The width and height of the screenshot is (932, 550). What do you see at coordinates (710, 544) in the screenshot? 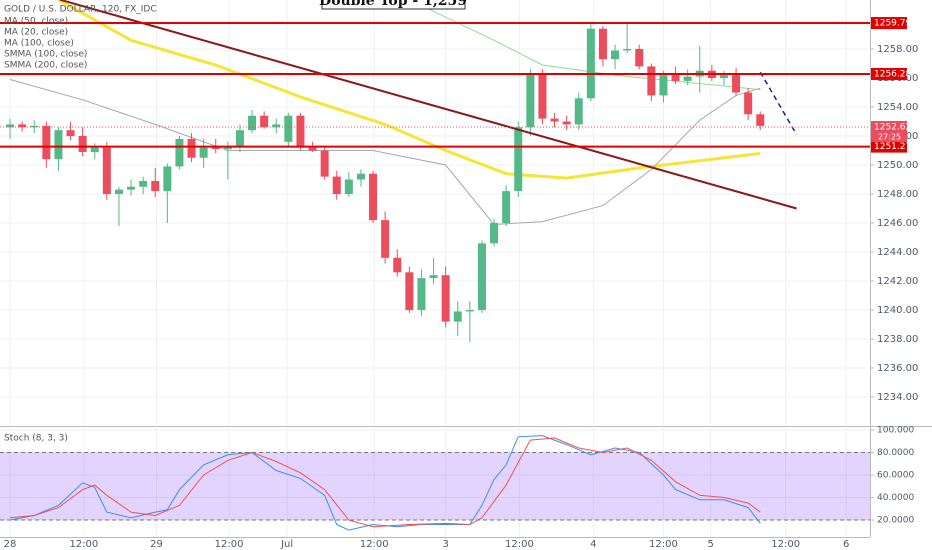
I see `x-tick-label: 5` at bounding box center [710, 544].